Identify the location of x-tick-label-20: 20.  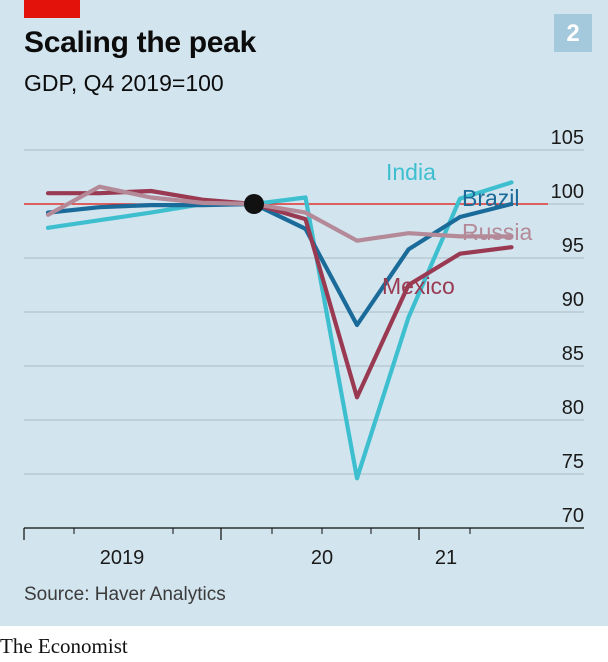
(322, 558).